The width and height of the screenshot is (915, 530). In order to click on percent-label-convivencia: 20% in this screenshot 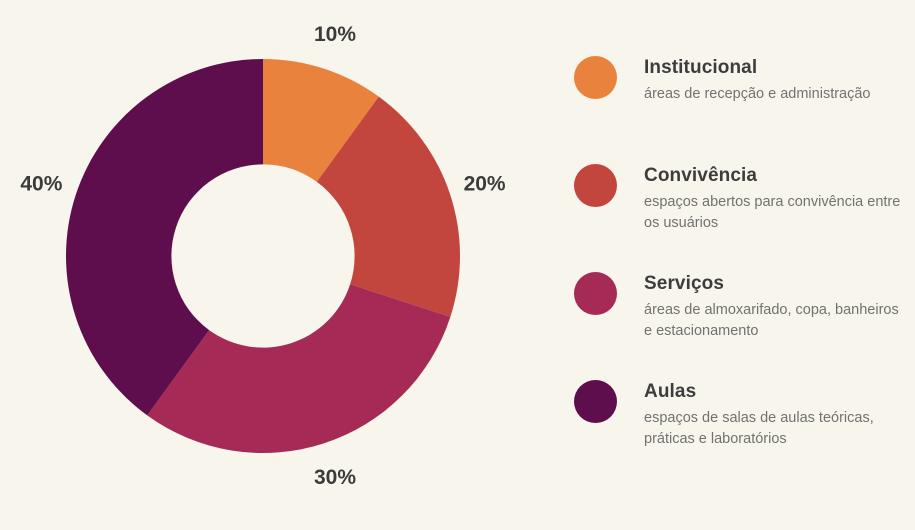, I will do `click(485, 184)`.